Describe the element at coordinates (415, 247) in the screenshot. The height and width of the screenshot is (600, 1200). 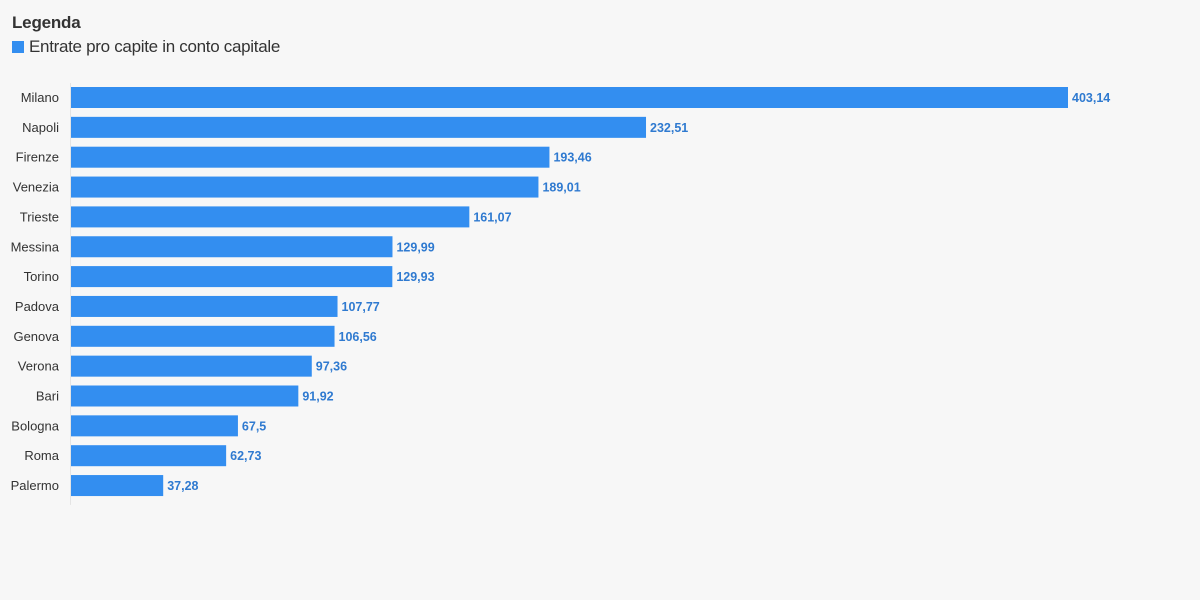
I see `value-label: 129,99` at that location.